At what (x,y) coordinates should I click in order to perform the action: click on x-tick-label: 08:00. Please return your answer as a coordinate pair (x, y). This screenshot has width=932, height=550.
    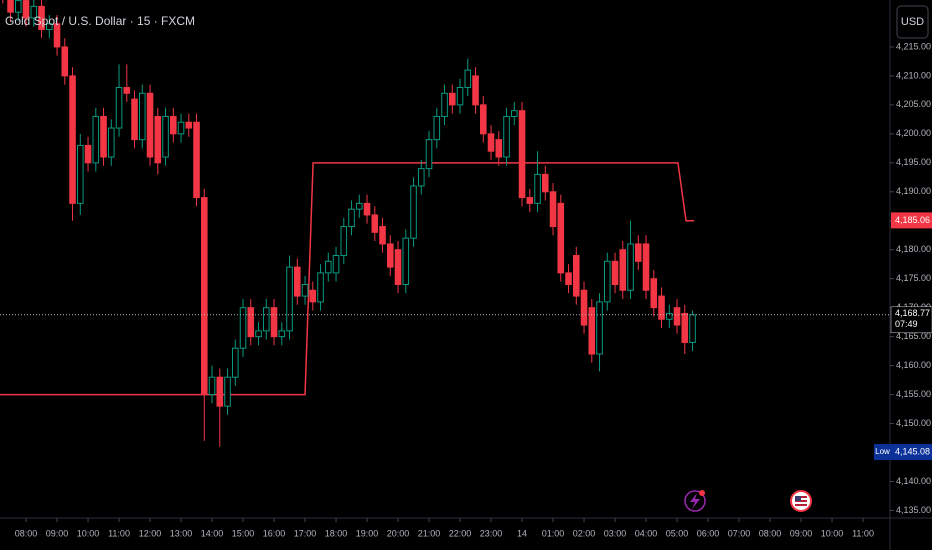
    Looking at the image, I should click on (770, 533).